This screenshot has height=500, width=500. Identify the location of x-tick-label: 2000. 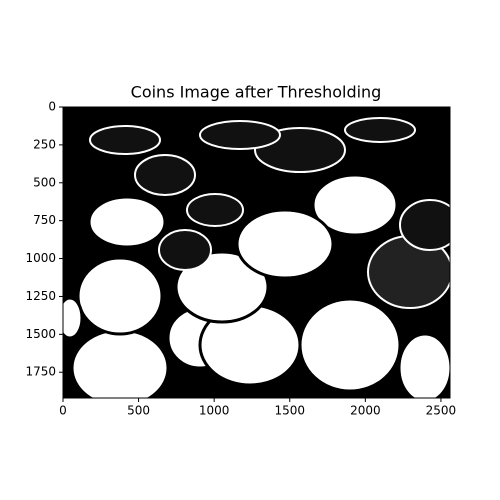
(365, 411).